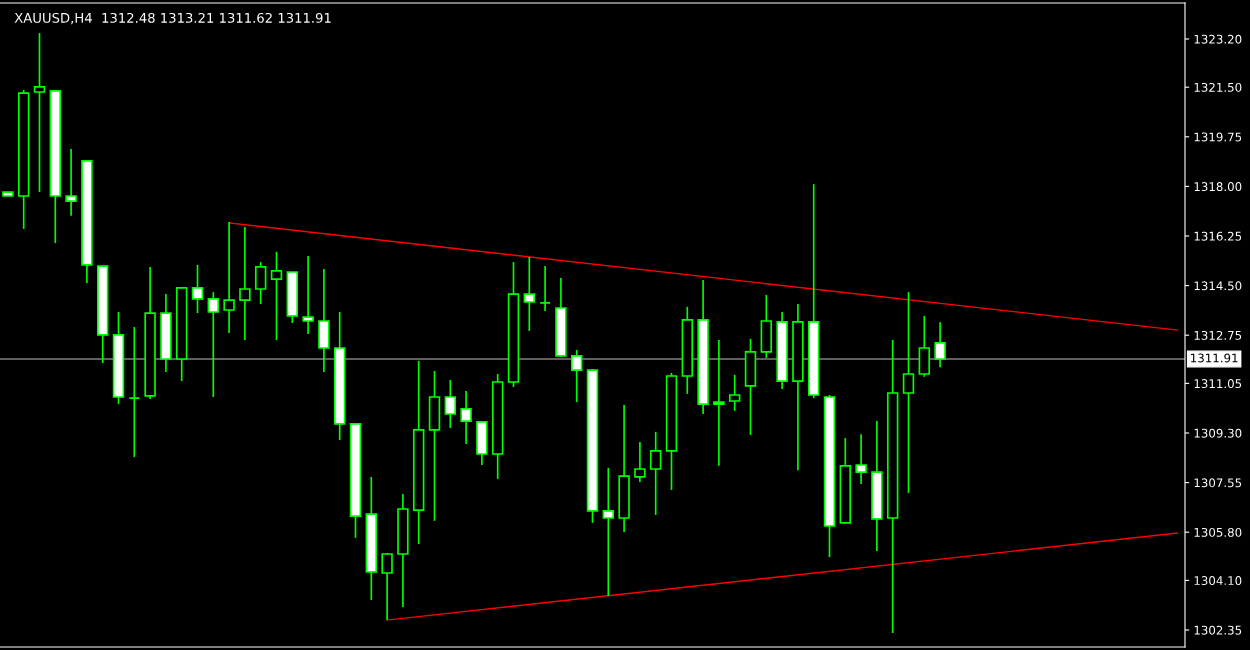 This screenshot has height=650, width=1250. What do you see at coordinates (1218, 236) in the screenshot?
I see `y-tick-label: 1316.25` at bounding box center [1218, 236].